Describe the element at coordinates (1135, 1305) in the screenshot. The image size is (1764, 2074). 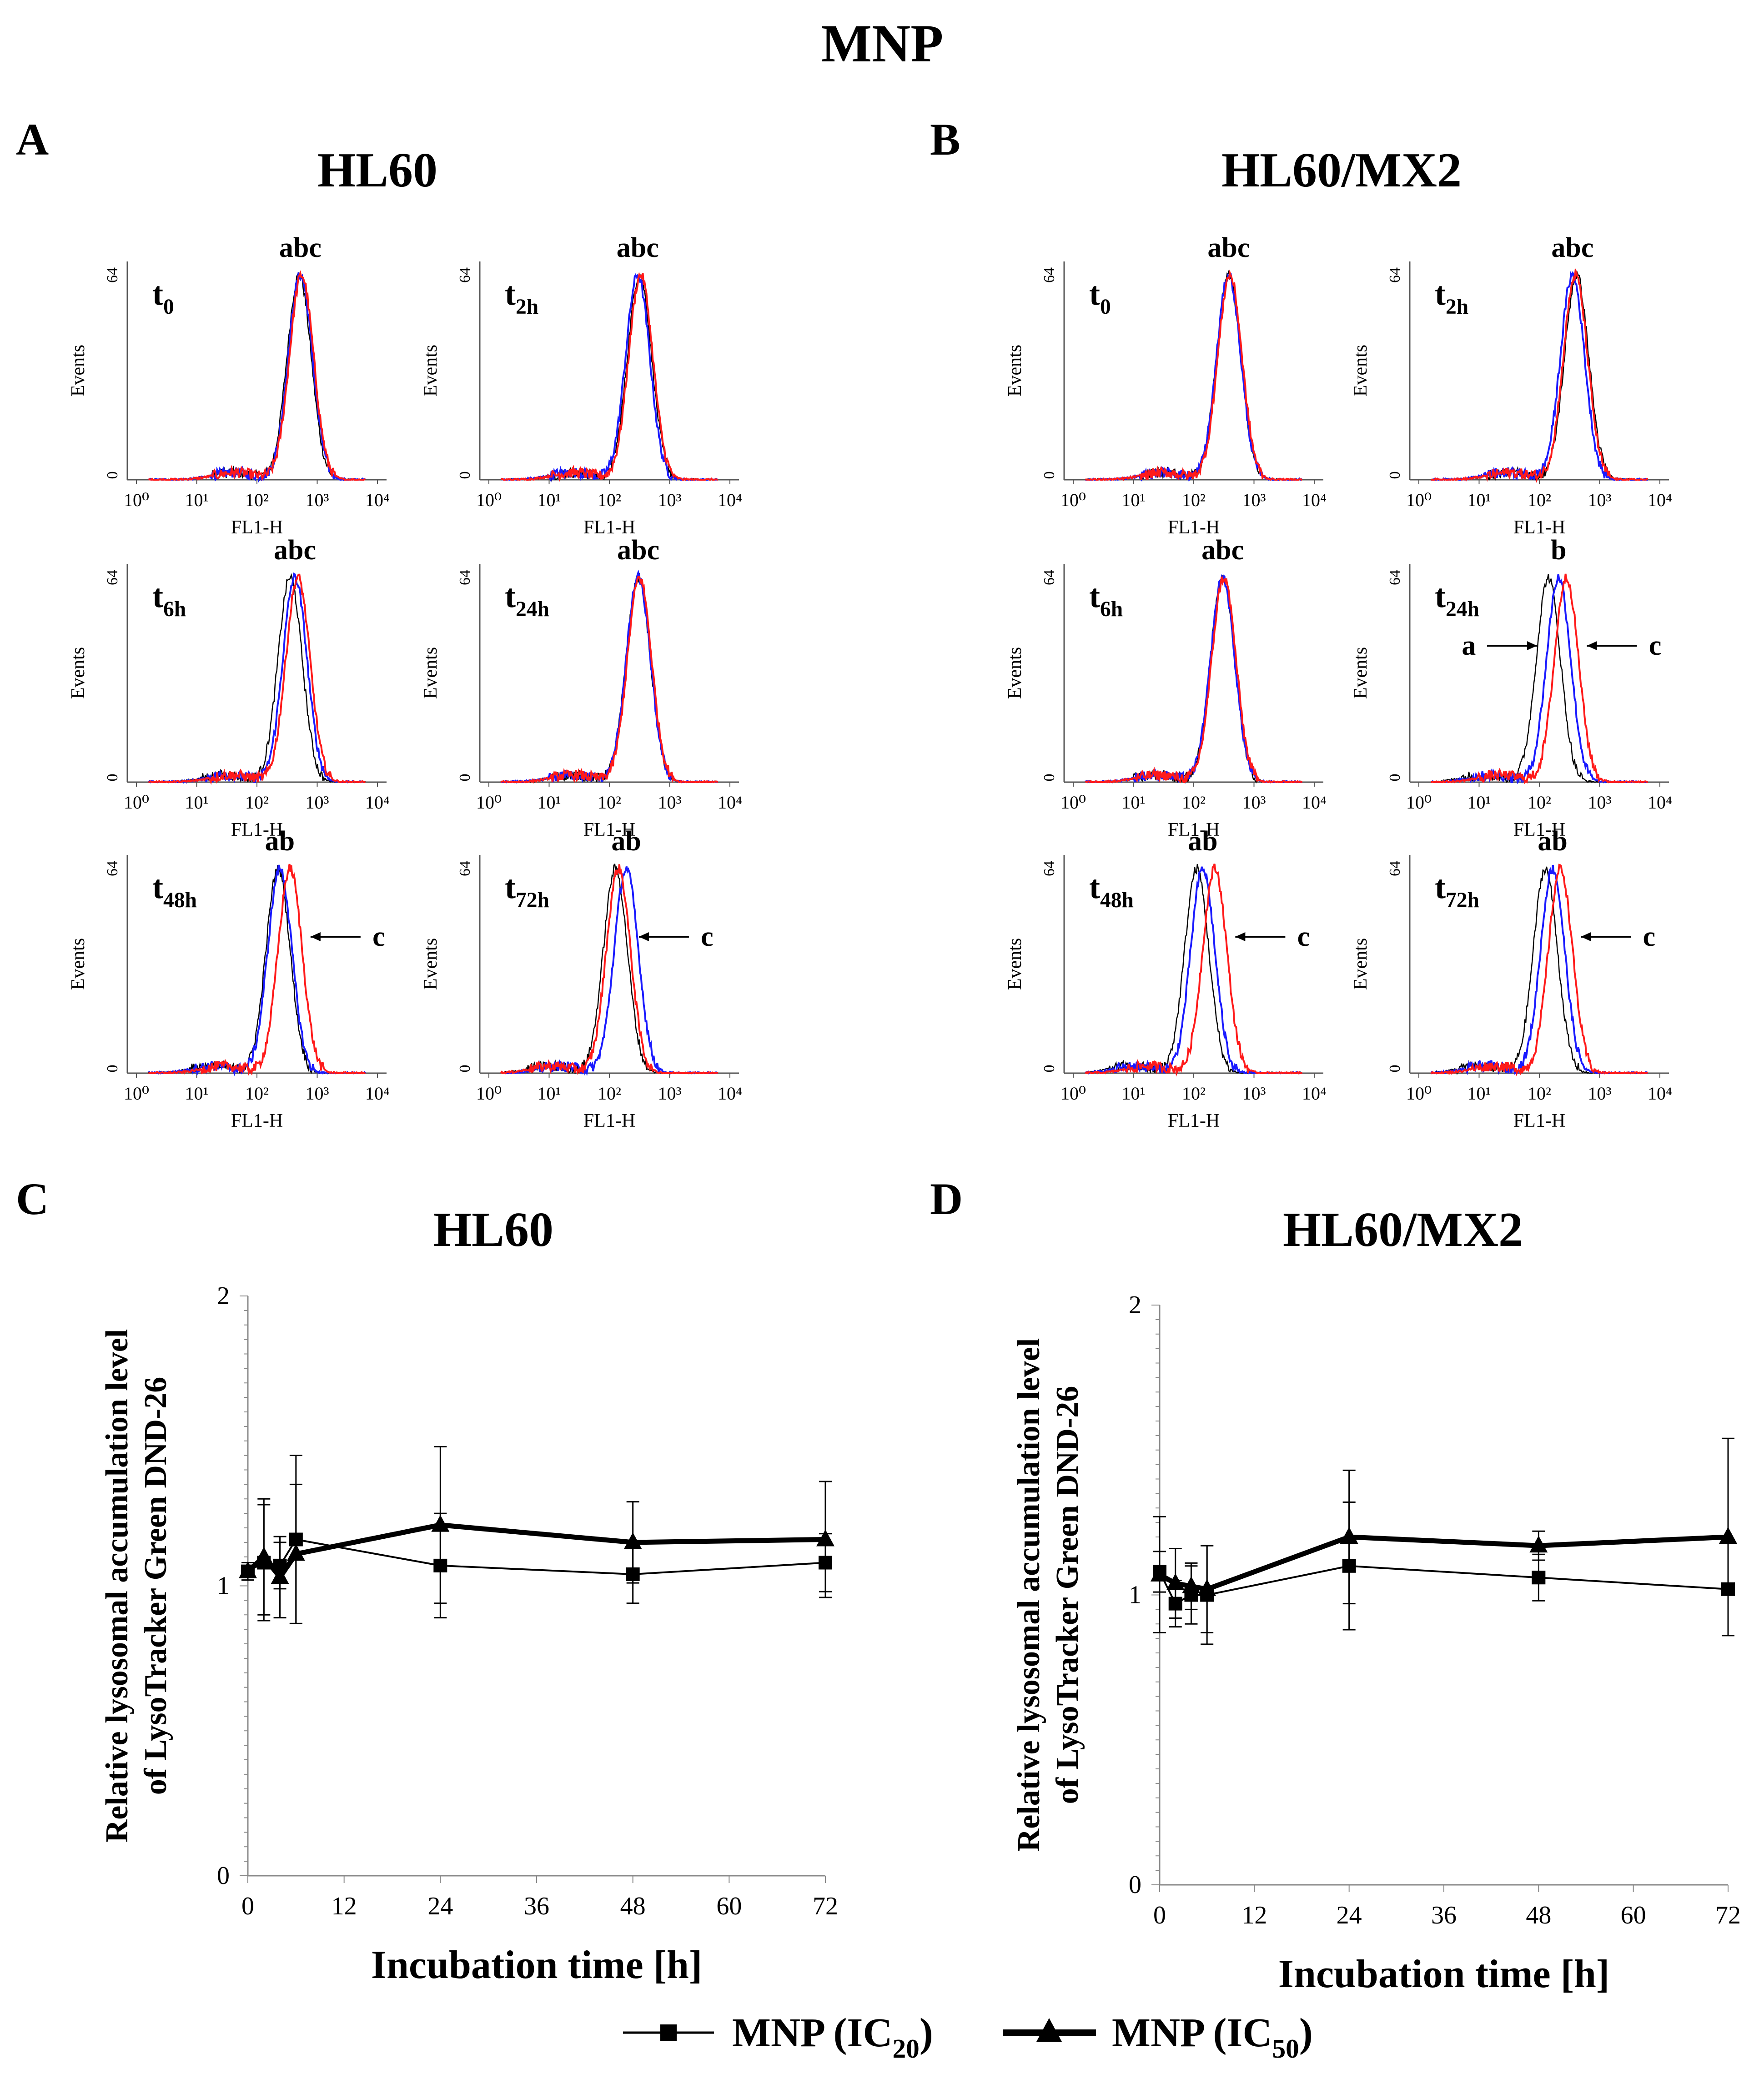
I see `y-tick-label: 2` at that location.